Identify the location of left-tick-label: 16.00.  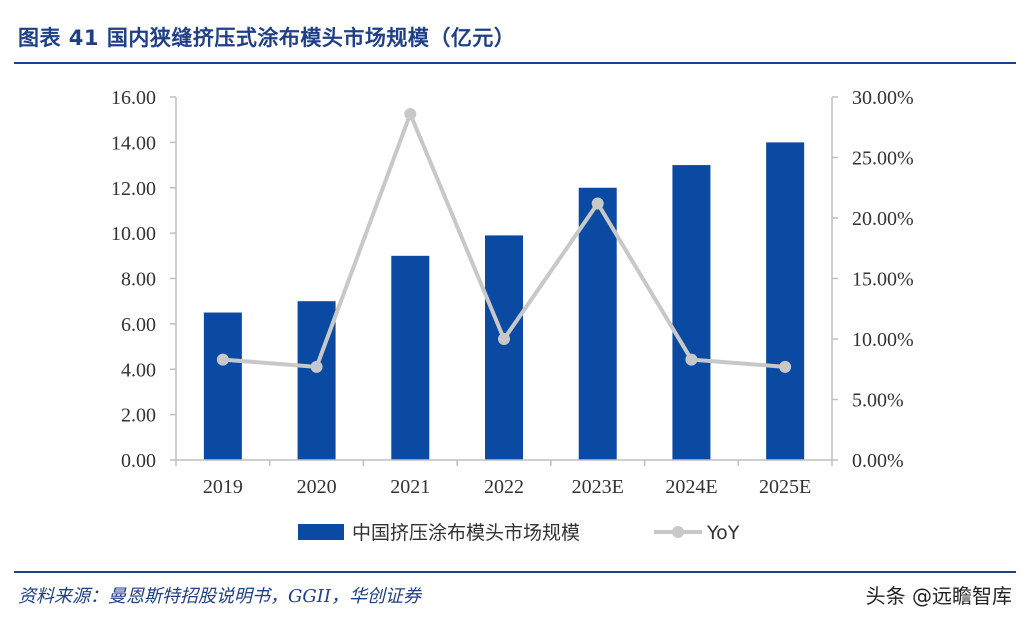
(133, 98).